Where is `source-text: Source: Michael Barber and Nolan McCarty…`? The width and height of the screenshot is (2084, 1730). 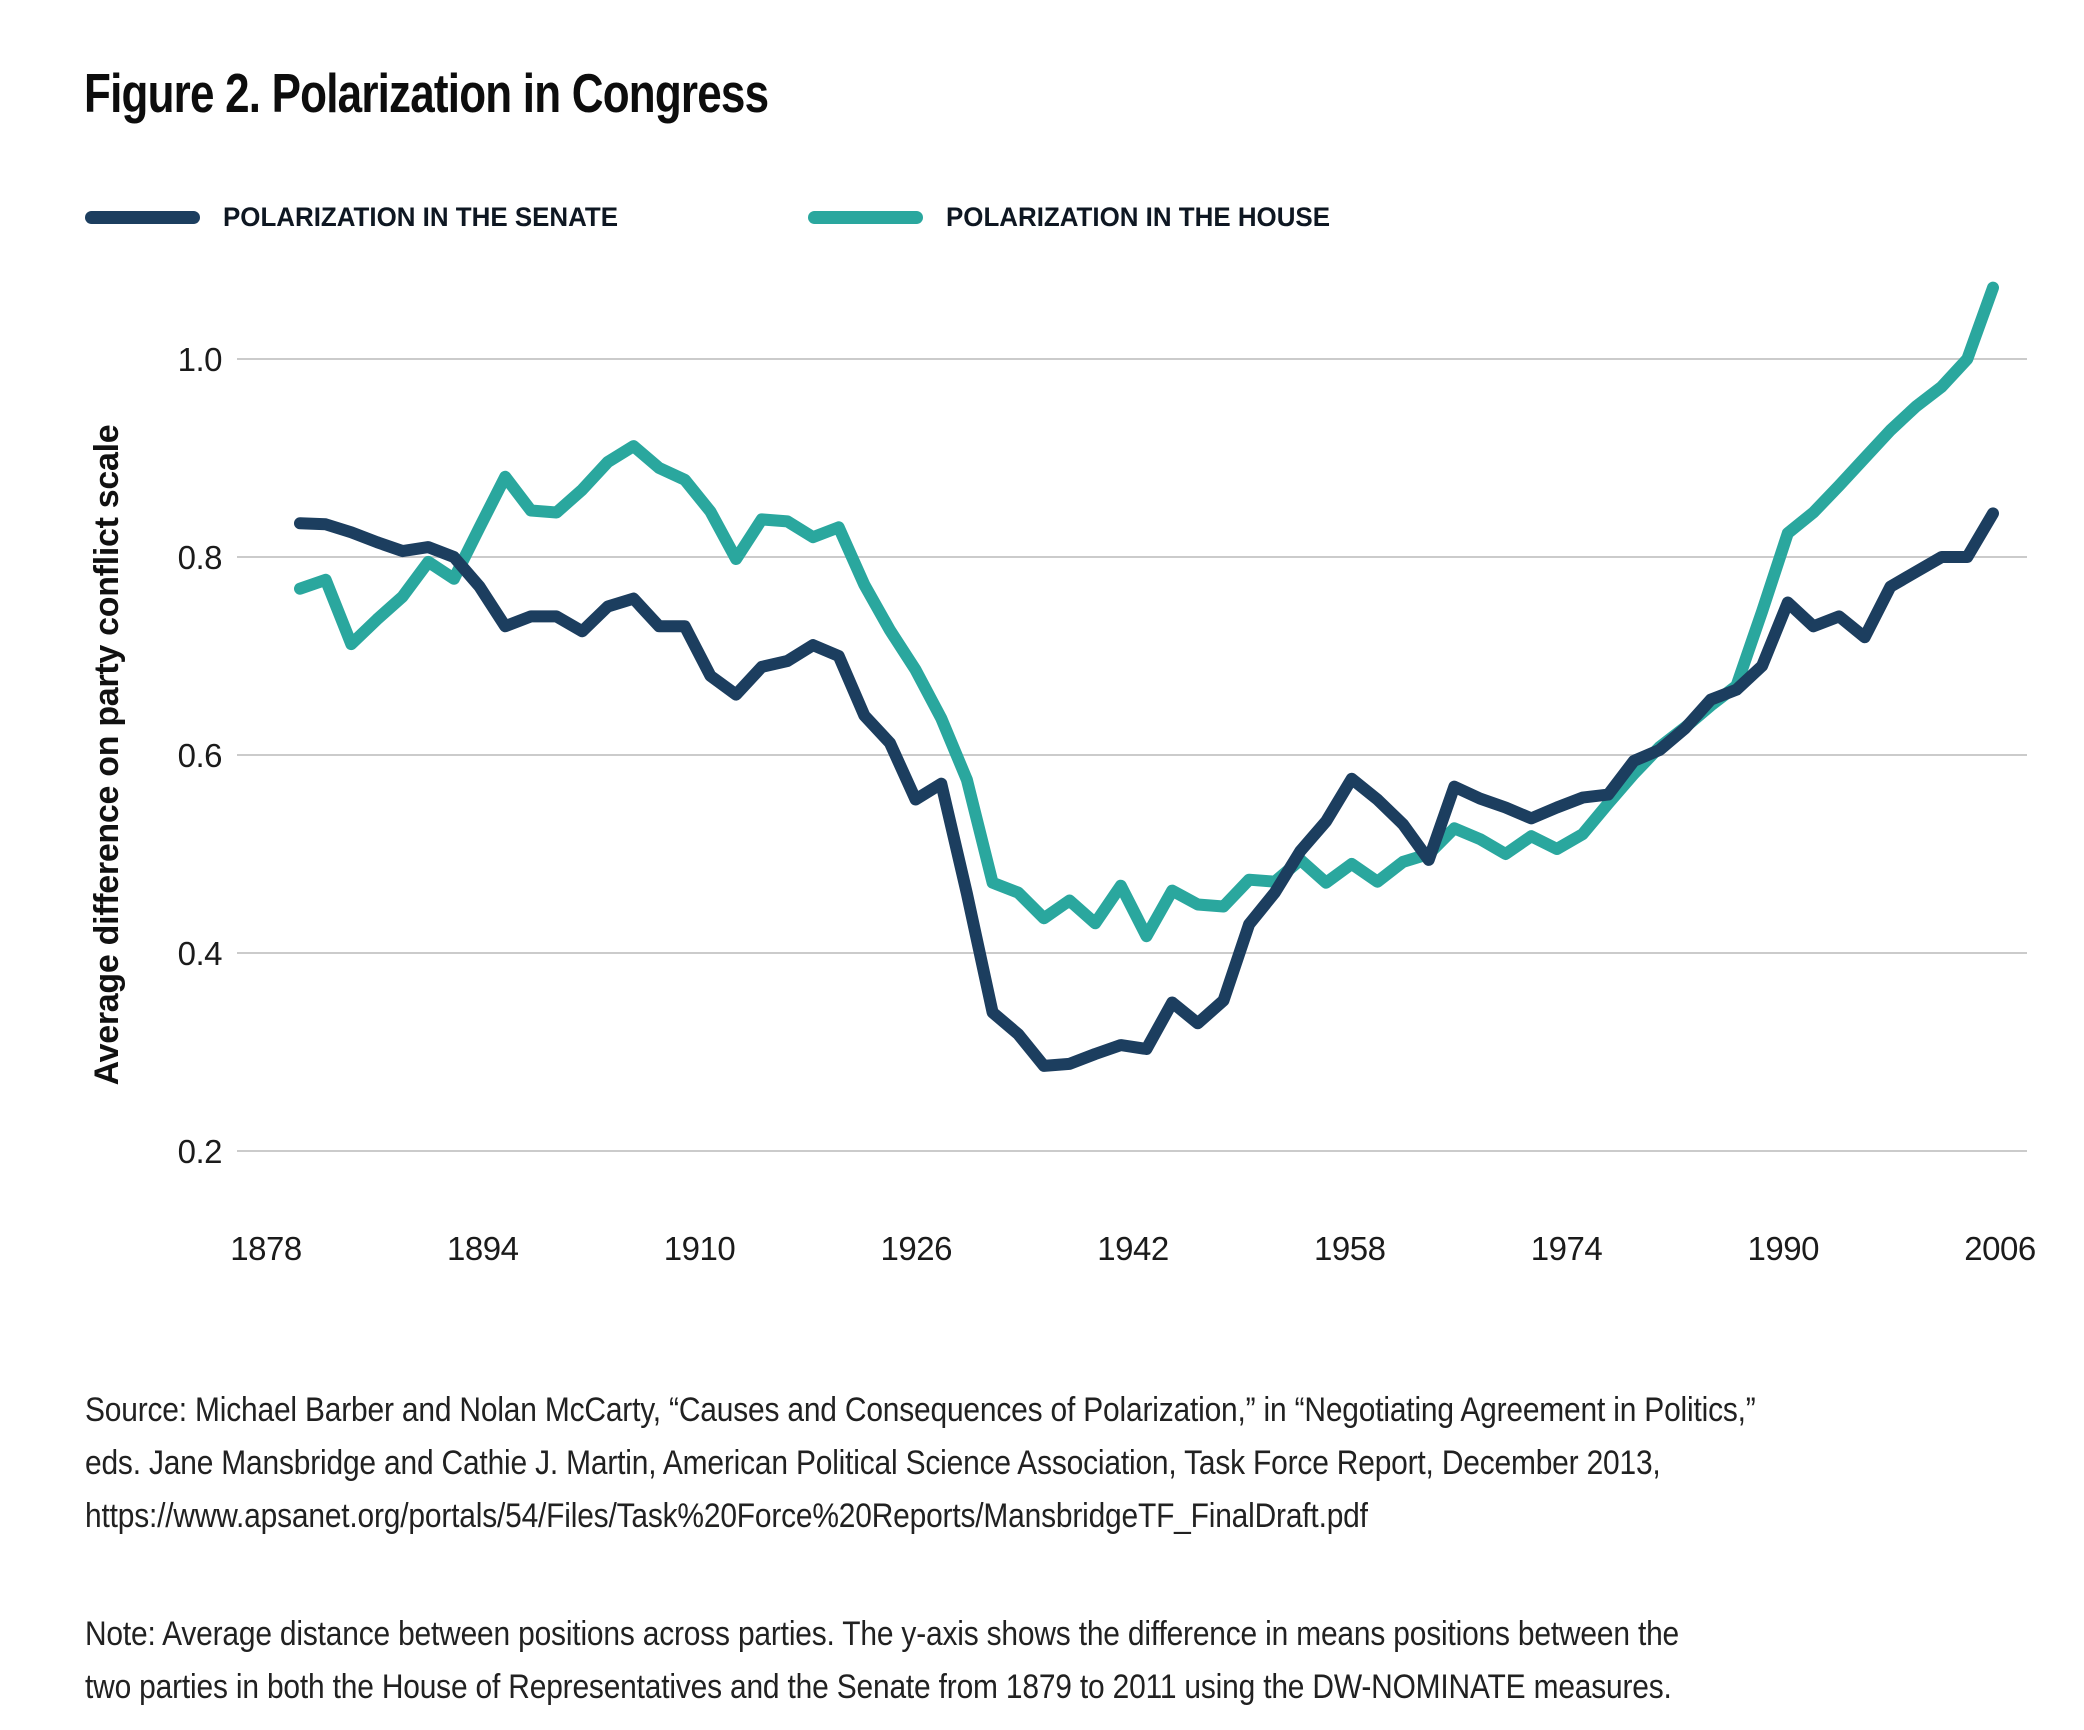
source-text: Source: Michael Barber and Nolan McCarty… is located at coordinates (920, 1463).